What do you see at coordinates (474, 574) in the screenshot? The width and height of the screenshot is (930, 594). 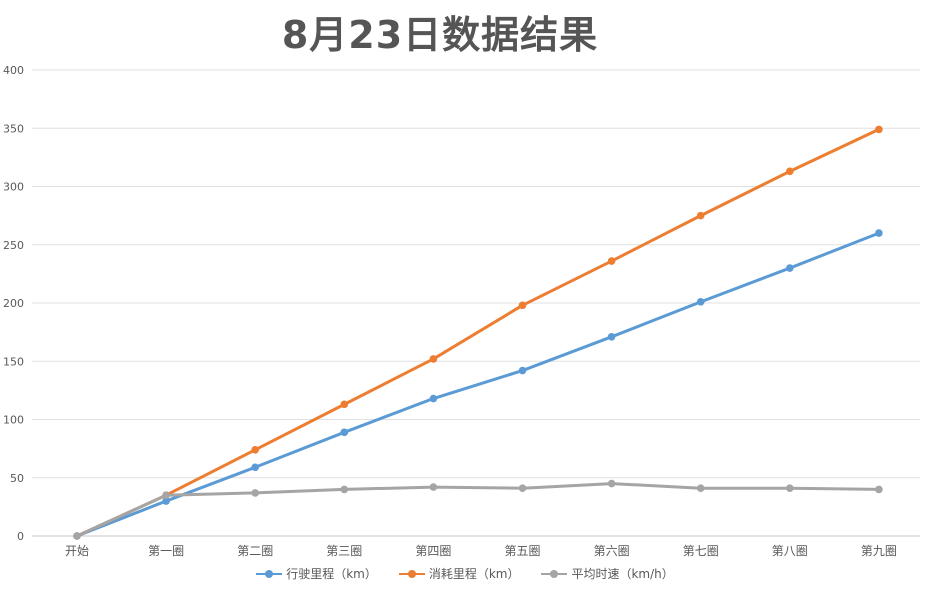 I see `legend-label-consumed: 消耗里程（km）` at bounding box center [474, 574].